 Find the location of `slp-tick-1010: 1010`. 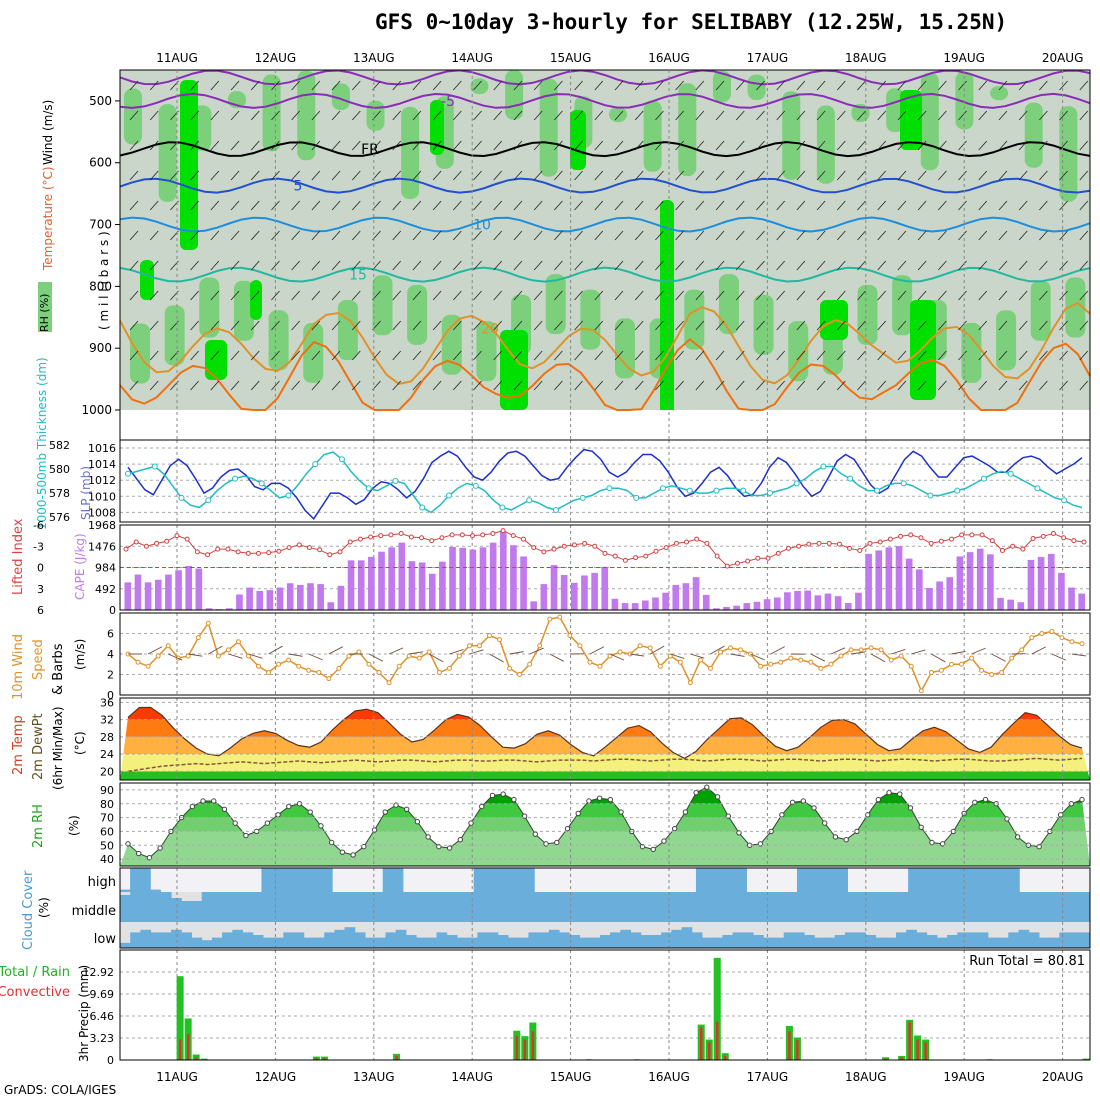

slp-tick-1010: 1010 is located at coordinates (102, 496).